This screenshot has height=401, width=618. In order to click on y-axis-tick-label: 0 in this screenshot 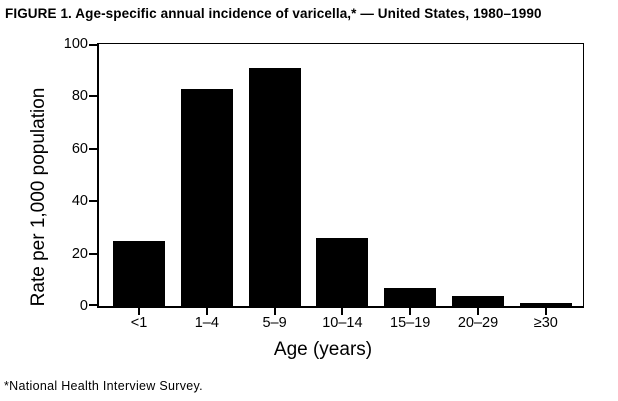, I will do `click(83, 306)`.